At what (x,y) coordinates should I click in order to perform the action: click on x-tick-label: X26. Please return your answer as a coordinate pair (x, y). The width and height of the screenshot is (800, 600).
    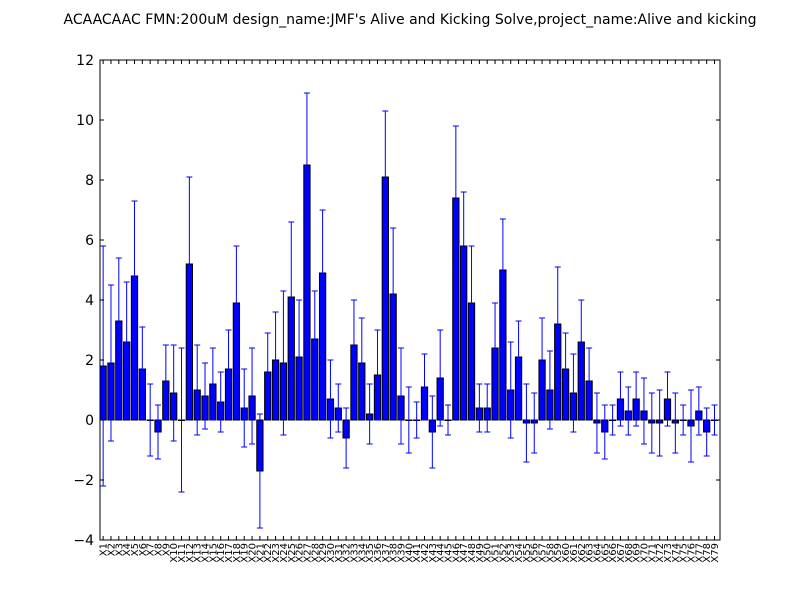
    Looking at the image, I should click on (300, 553).